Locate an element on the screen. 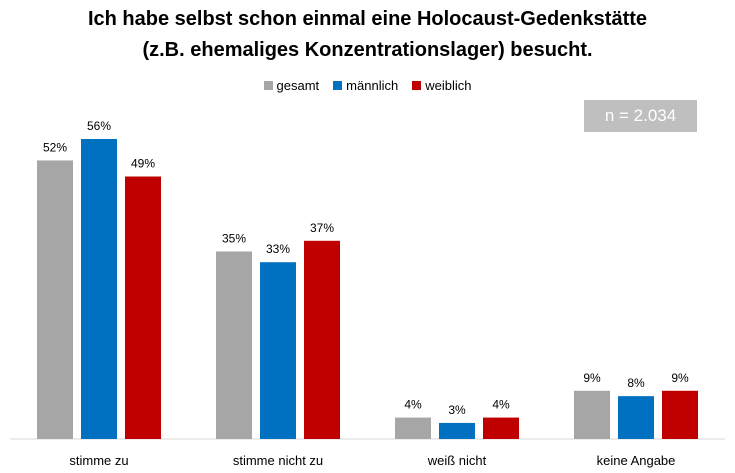 This screenshot has height=473, width=735. data-label-stimme-zu-gesamt: 52% is located at coordinates (55, 147).